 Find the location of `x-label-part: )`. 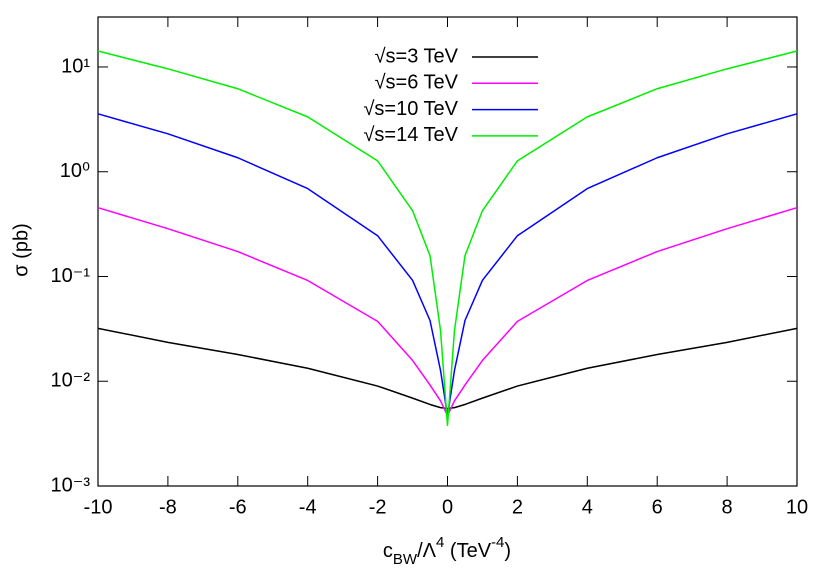

x-label-part: ) is located at coordinates (507, 551).